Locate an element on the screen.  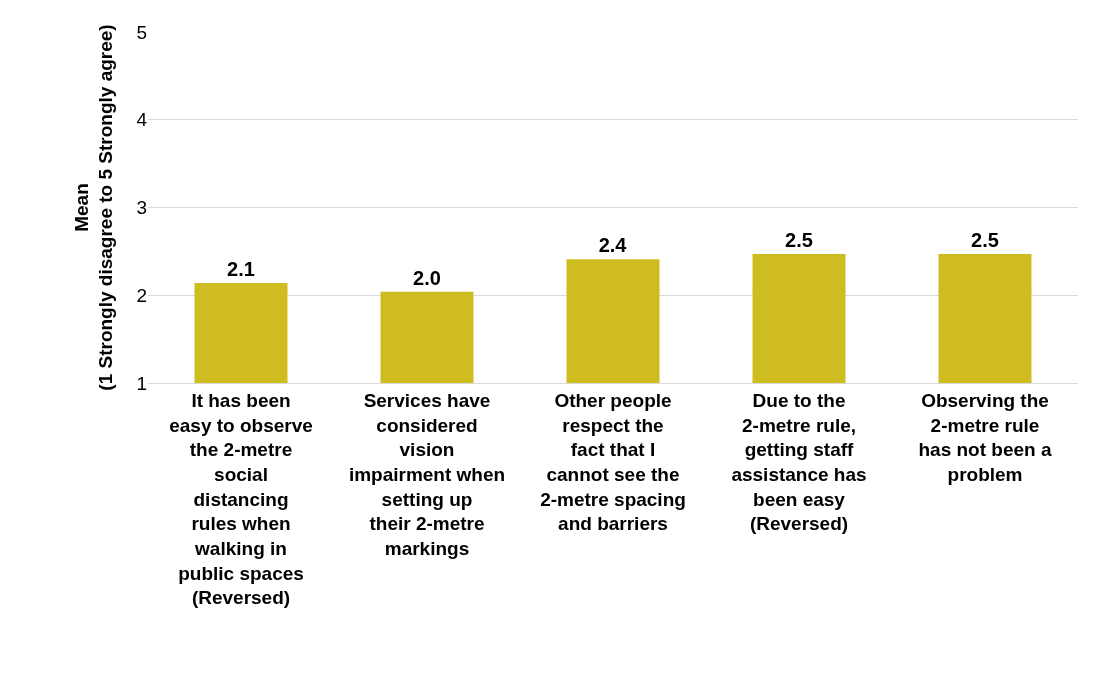
y-tick-label: 4 is located at coordinates (142, 120).